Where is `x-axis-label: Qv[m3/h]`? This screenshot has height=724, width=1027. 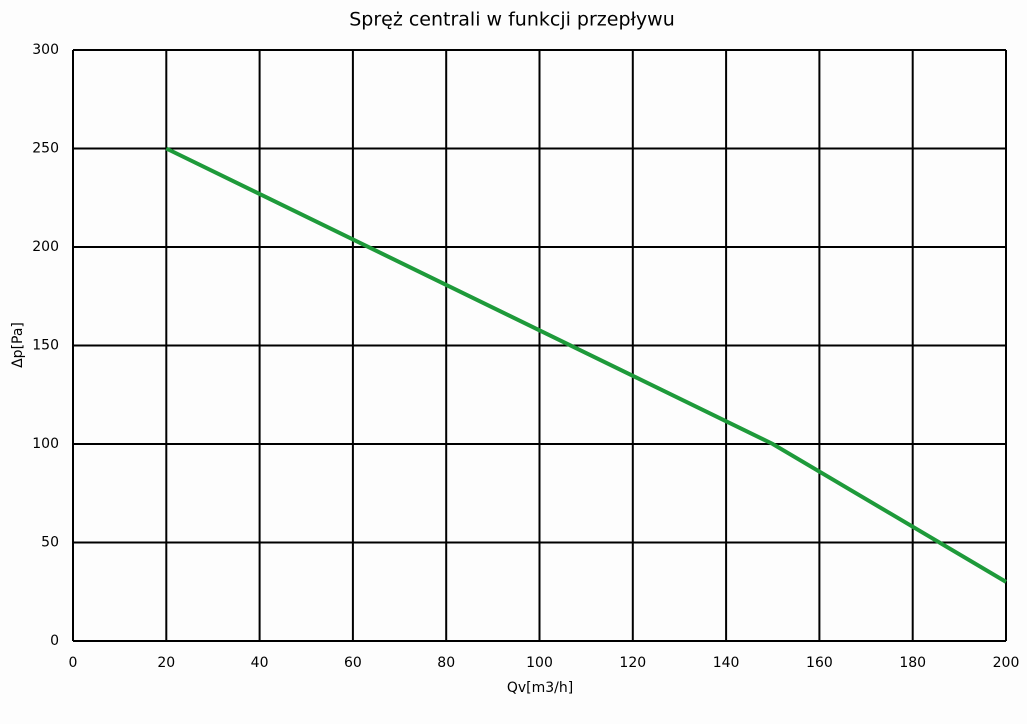 x-axis-label: Qv[m3/h] is located at coordinates (540, 688).